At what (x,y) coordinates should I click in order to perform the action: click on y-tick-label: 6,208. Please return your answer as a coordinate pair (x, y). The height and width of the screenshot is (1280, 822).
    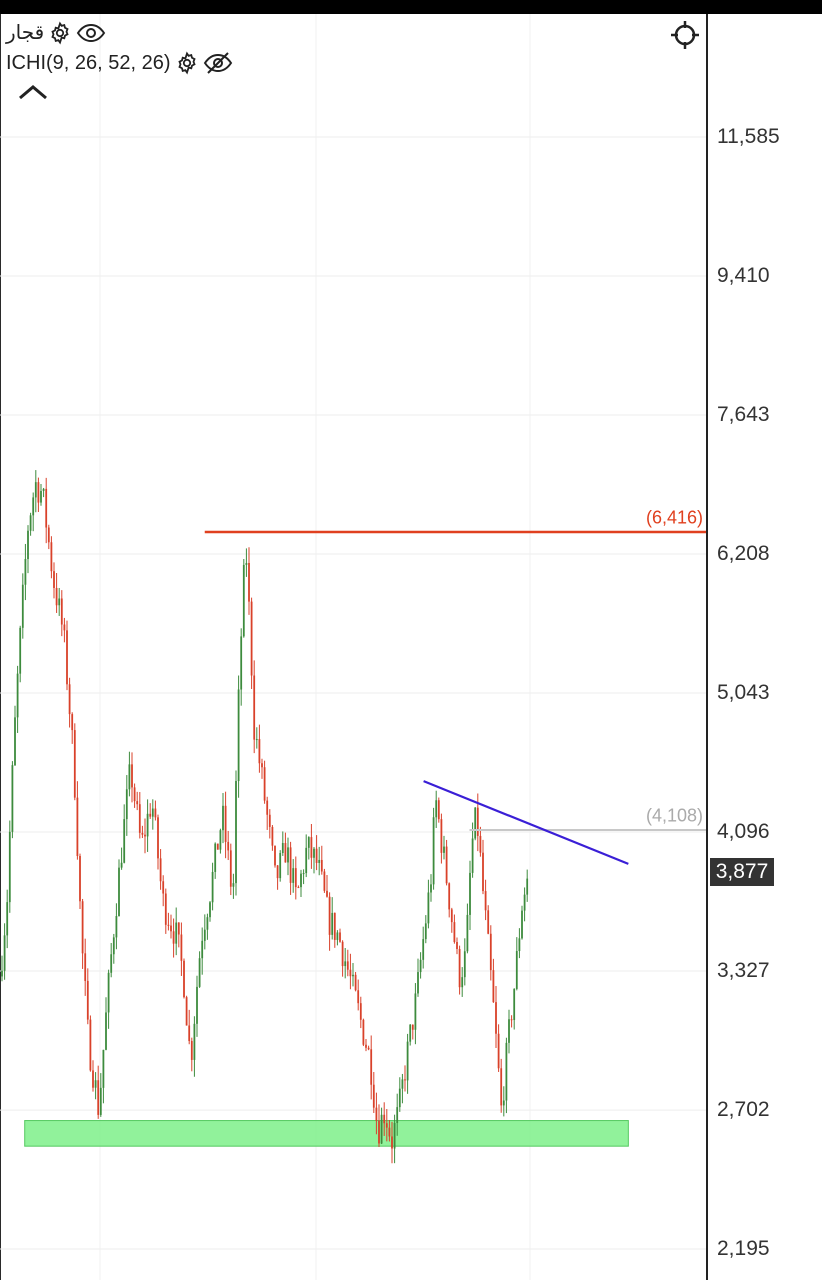
    Looking at the image, I should click on (743, 554).